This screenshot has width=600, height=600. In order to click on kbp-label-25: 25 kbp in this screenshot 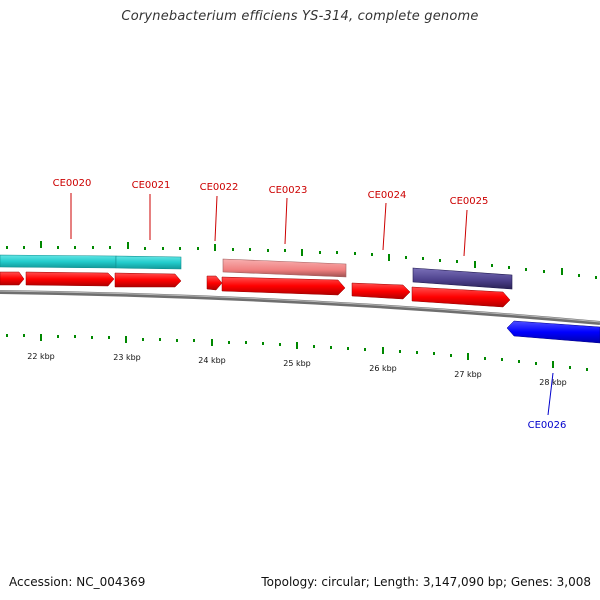, I will do `click(297, 363)`.